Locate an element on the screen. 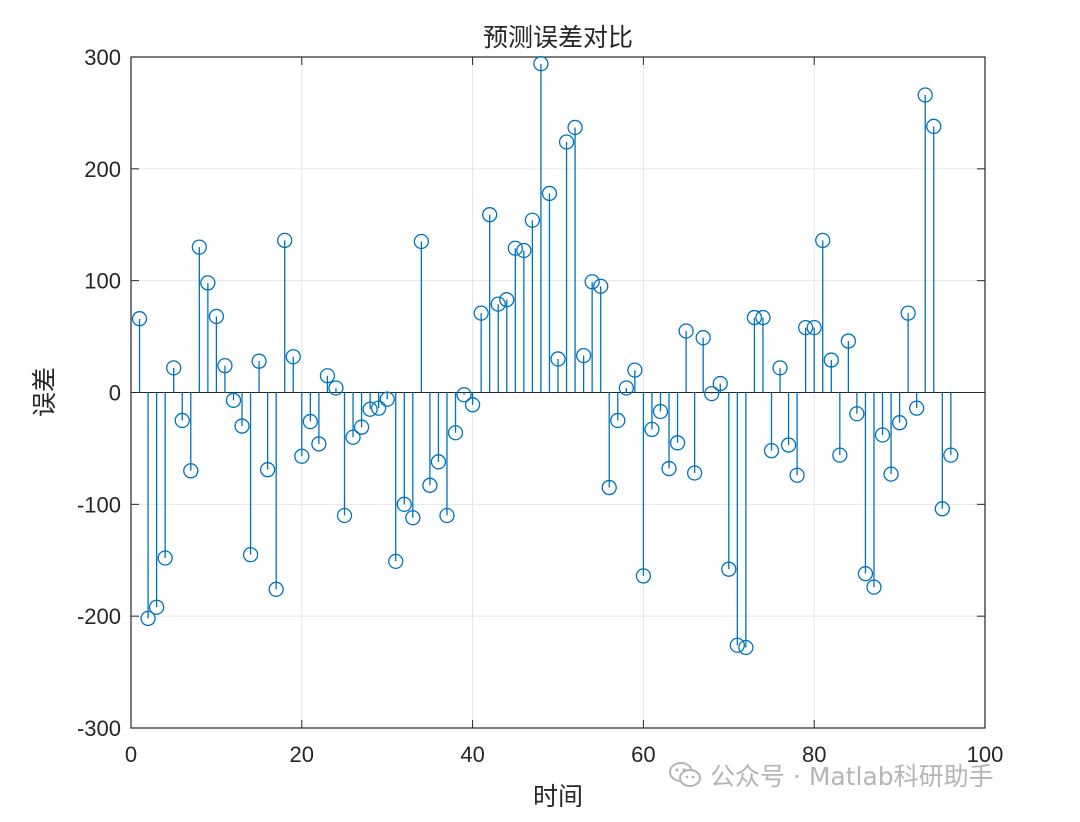 The width and height of the screenshot is (1080, 822). wechat-icon is located at coordinates (685, 774).